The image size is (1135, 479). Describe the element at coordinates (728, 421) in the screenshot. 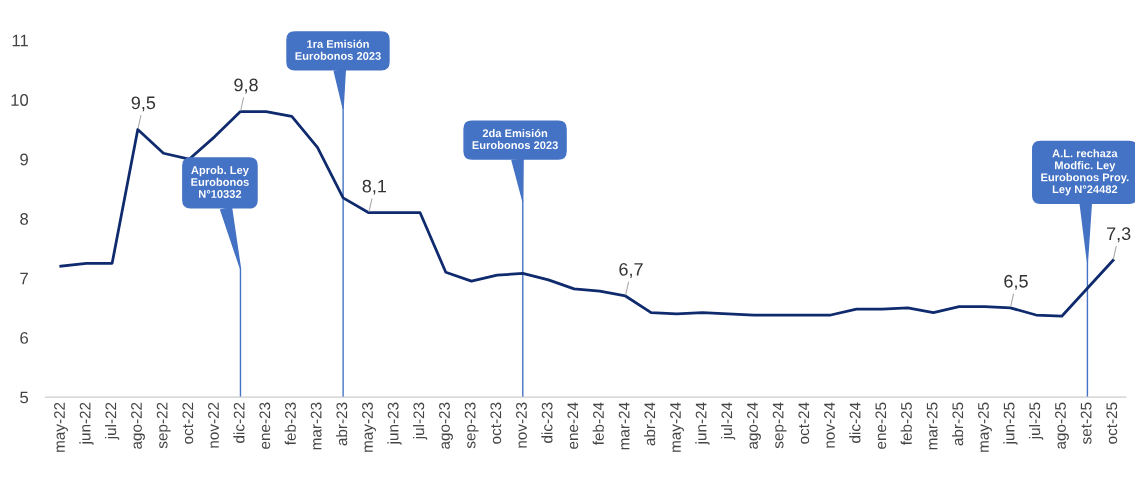

I see `x-tick-label: jul-24` at that location.